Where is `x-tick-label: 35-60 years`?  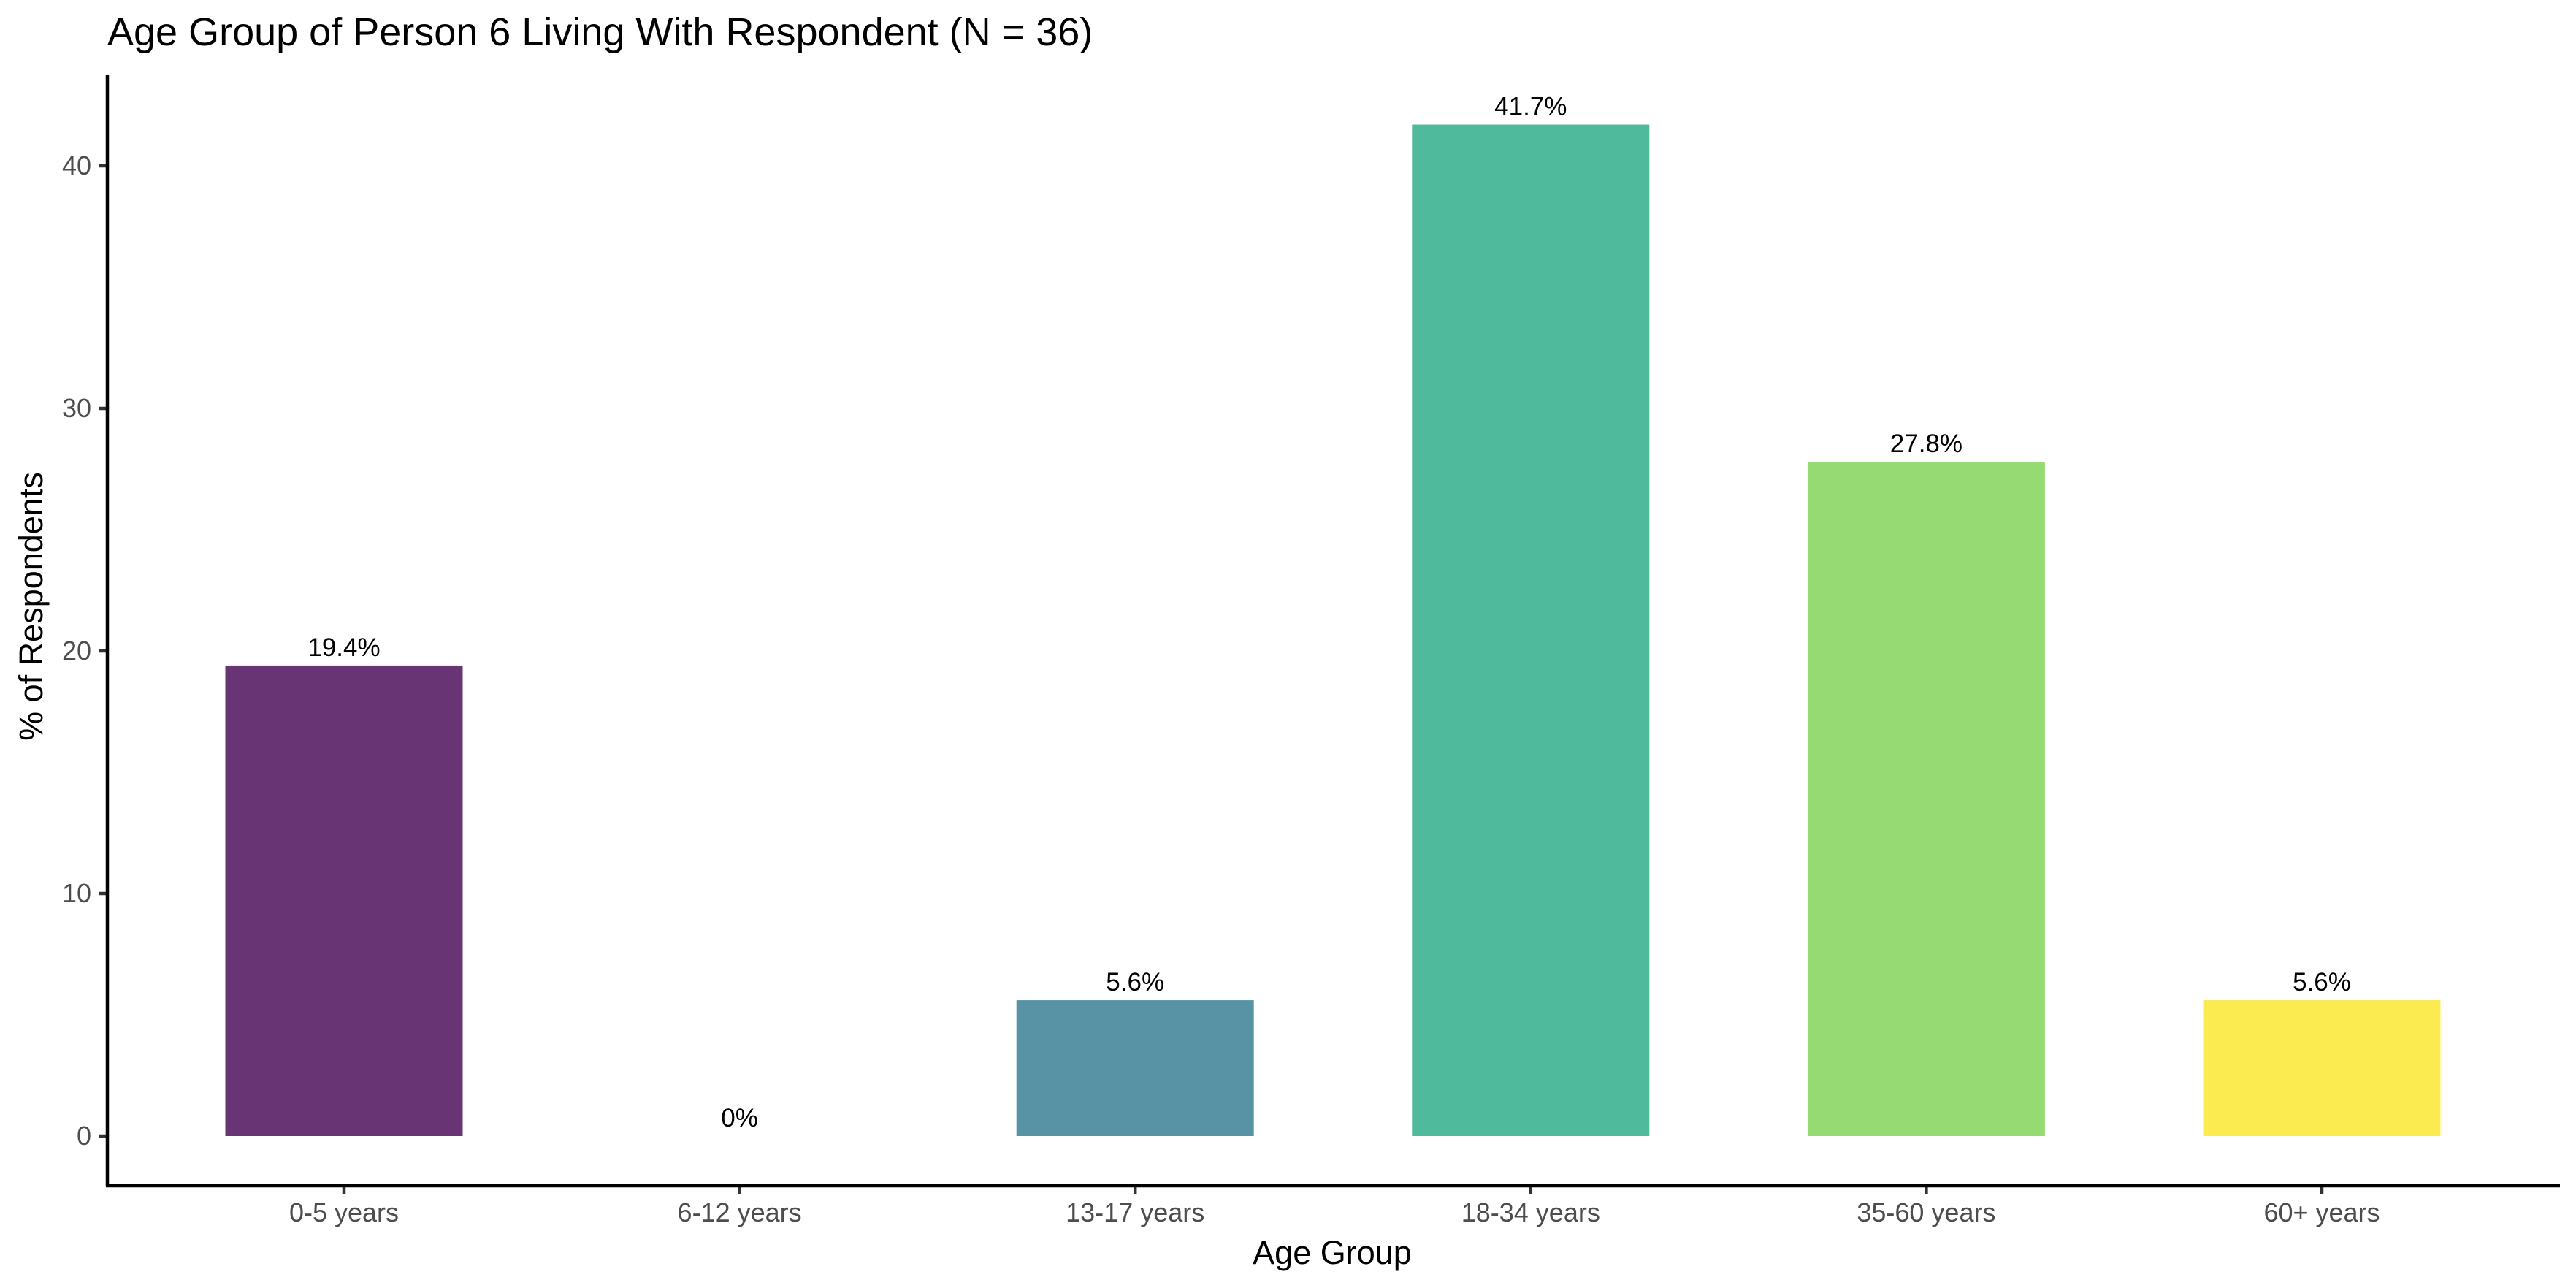 x-tick-label: 35-60 years is located at coordinates (1926, 1212).